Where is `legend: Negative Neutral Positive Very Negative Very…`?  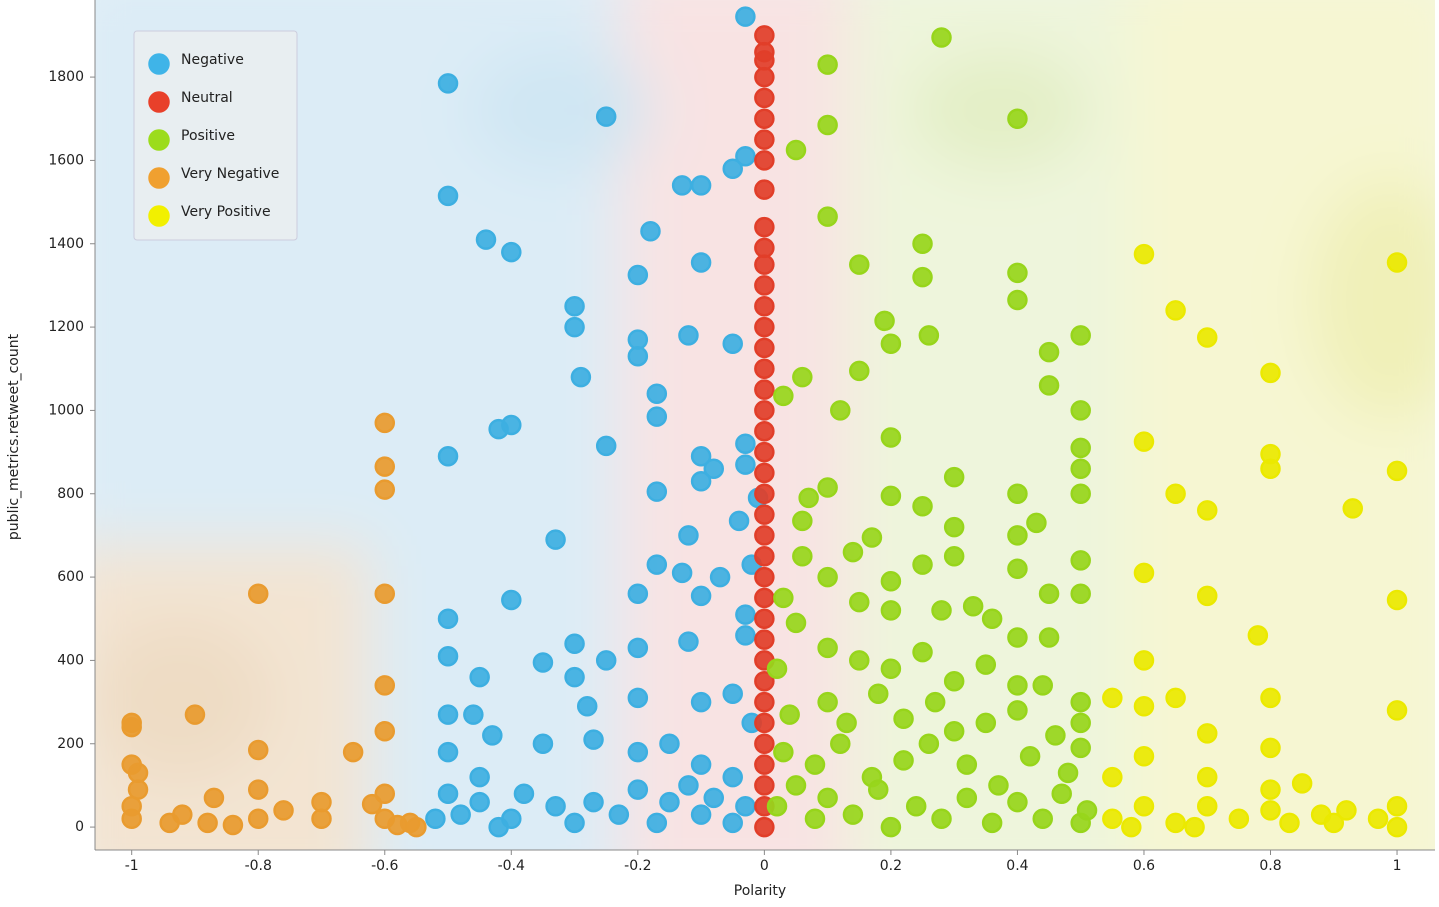
legend: Negative Neutral Positive Very Negative Very… is located at coordinates (215, 135).